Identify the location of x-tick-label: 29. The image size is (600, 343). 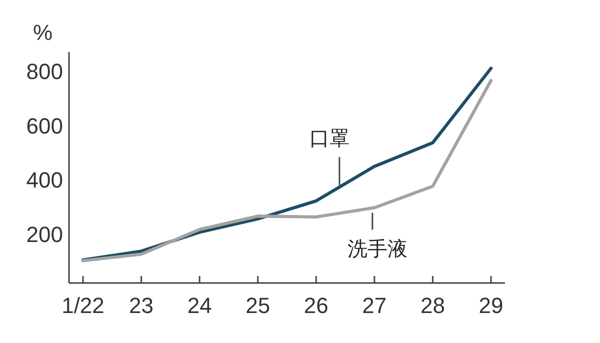
(491, 305).